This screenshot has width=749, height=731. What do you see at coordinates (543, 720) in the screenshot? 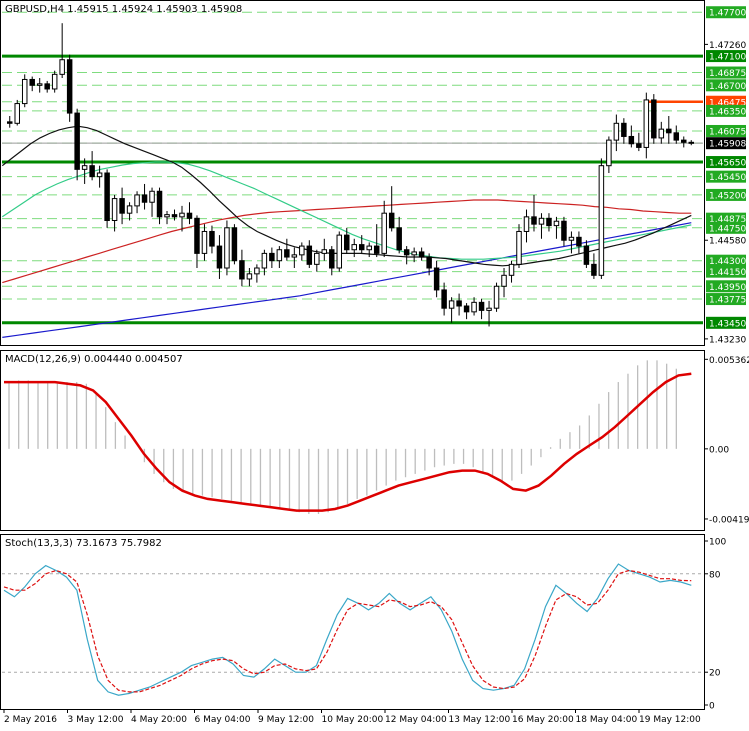
I see `x-tick-label: 16 May 20:00` at bounding box center [543, 720].